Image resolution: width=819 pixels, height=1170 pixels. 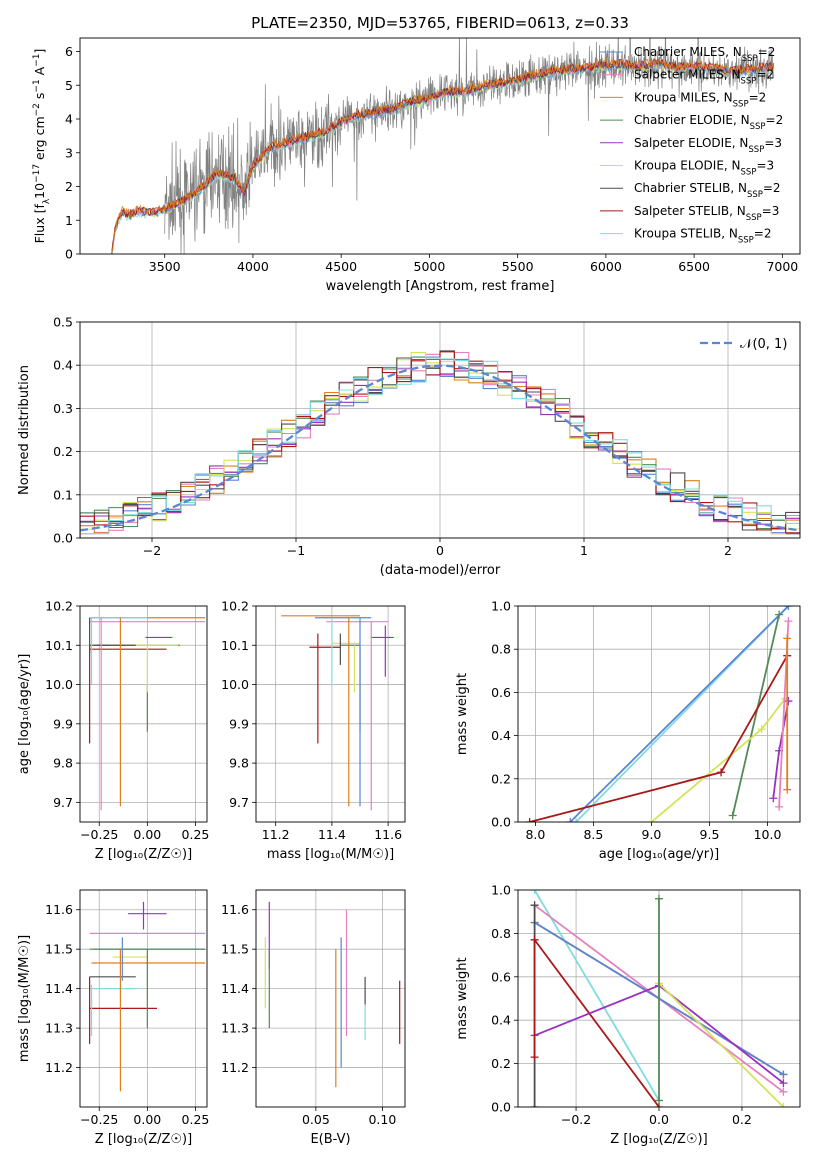 What do you see at coordinates (143, 854) in the screenshot?
I see `x-axis-label: Z [log₁₀(Z/Z☉)]` at bounding box center [143, 854].